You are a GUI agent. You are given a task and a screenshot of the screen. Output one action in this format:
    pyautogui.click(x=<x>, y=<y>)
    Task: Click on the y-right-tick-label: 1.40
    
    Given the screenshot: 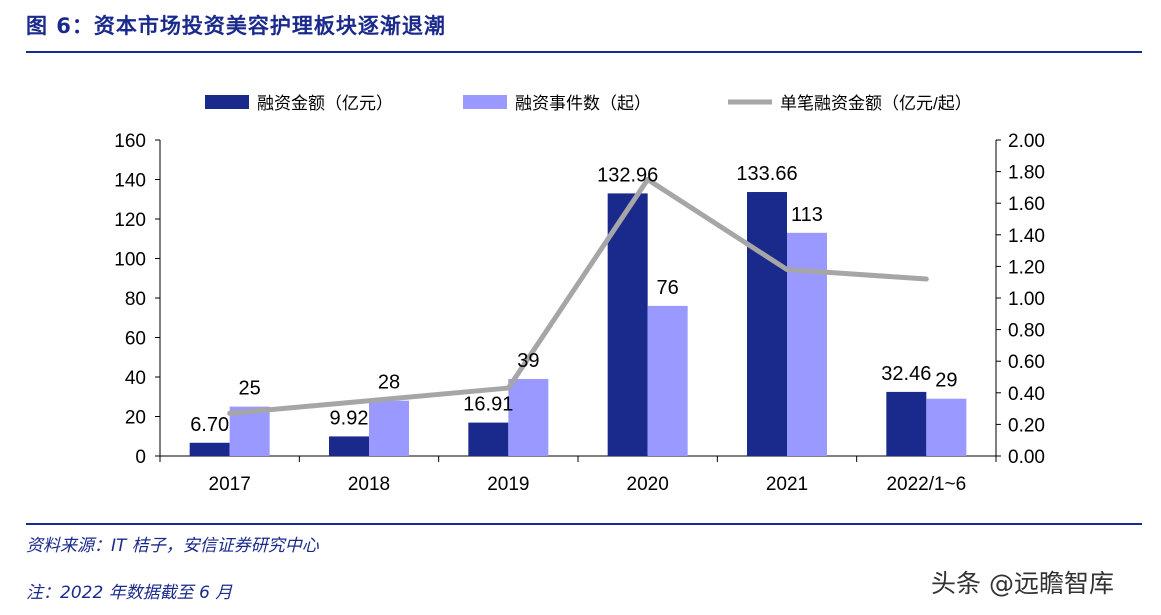 What is the action you would take?
    pyautogui.click(x=1026, y=236)
    